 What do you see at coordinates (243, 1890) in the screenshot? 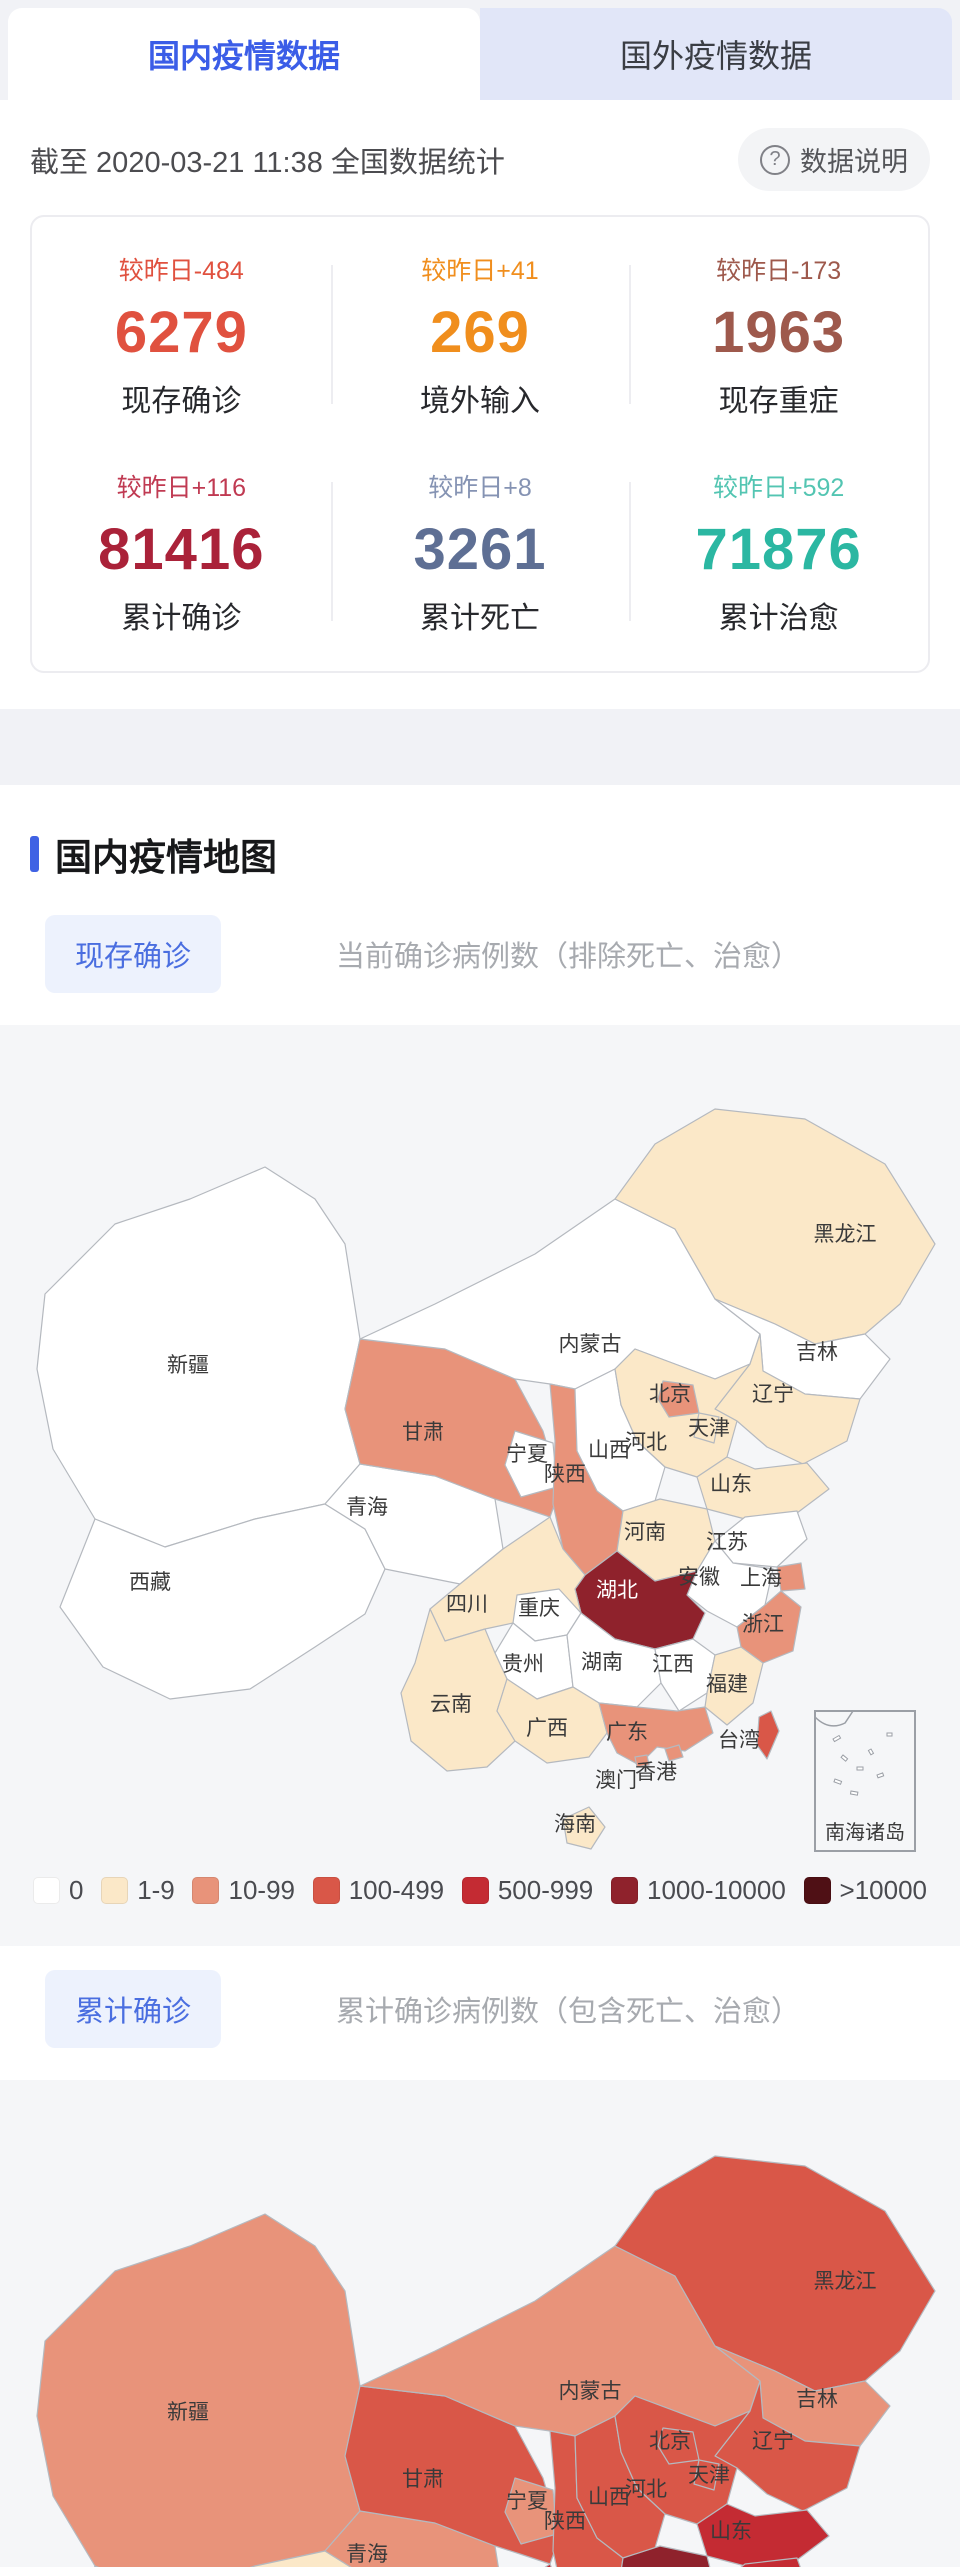
I see `legend-item: 10-99` at bounding box center [243, 1890].